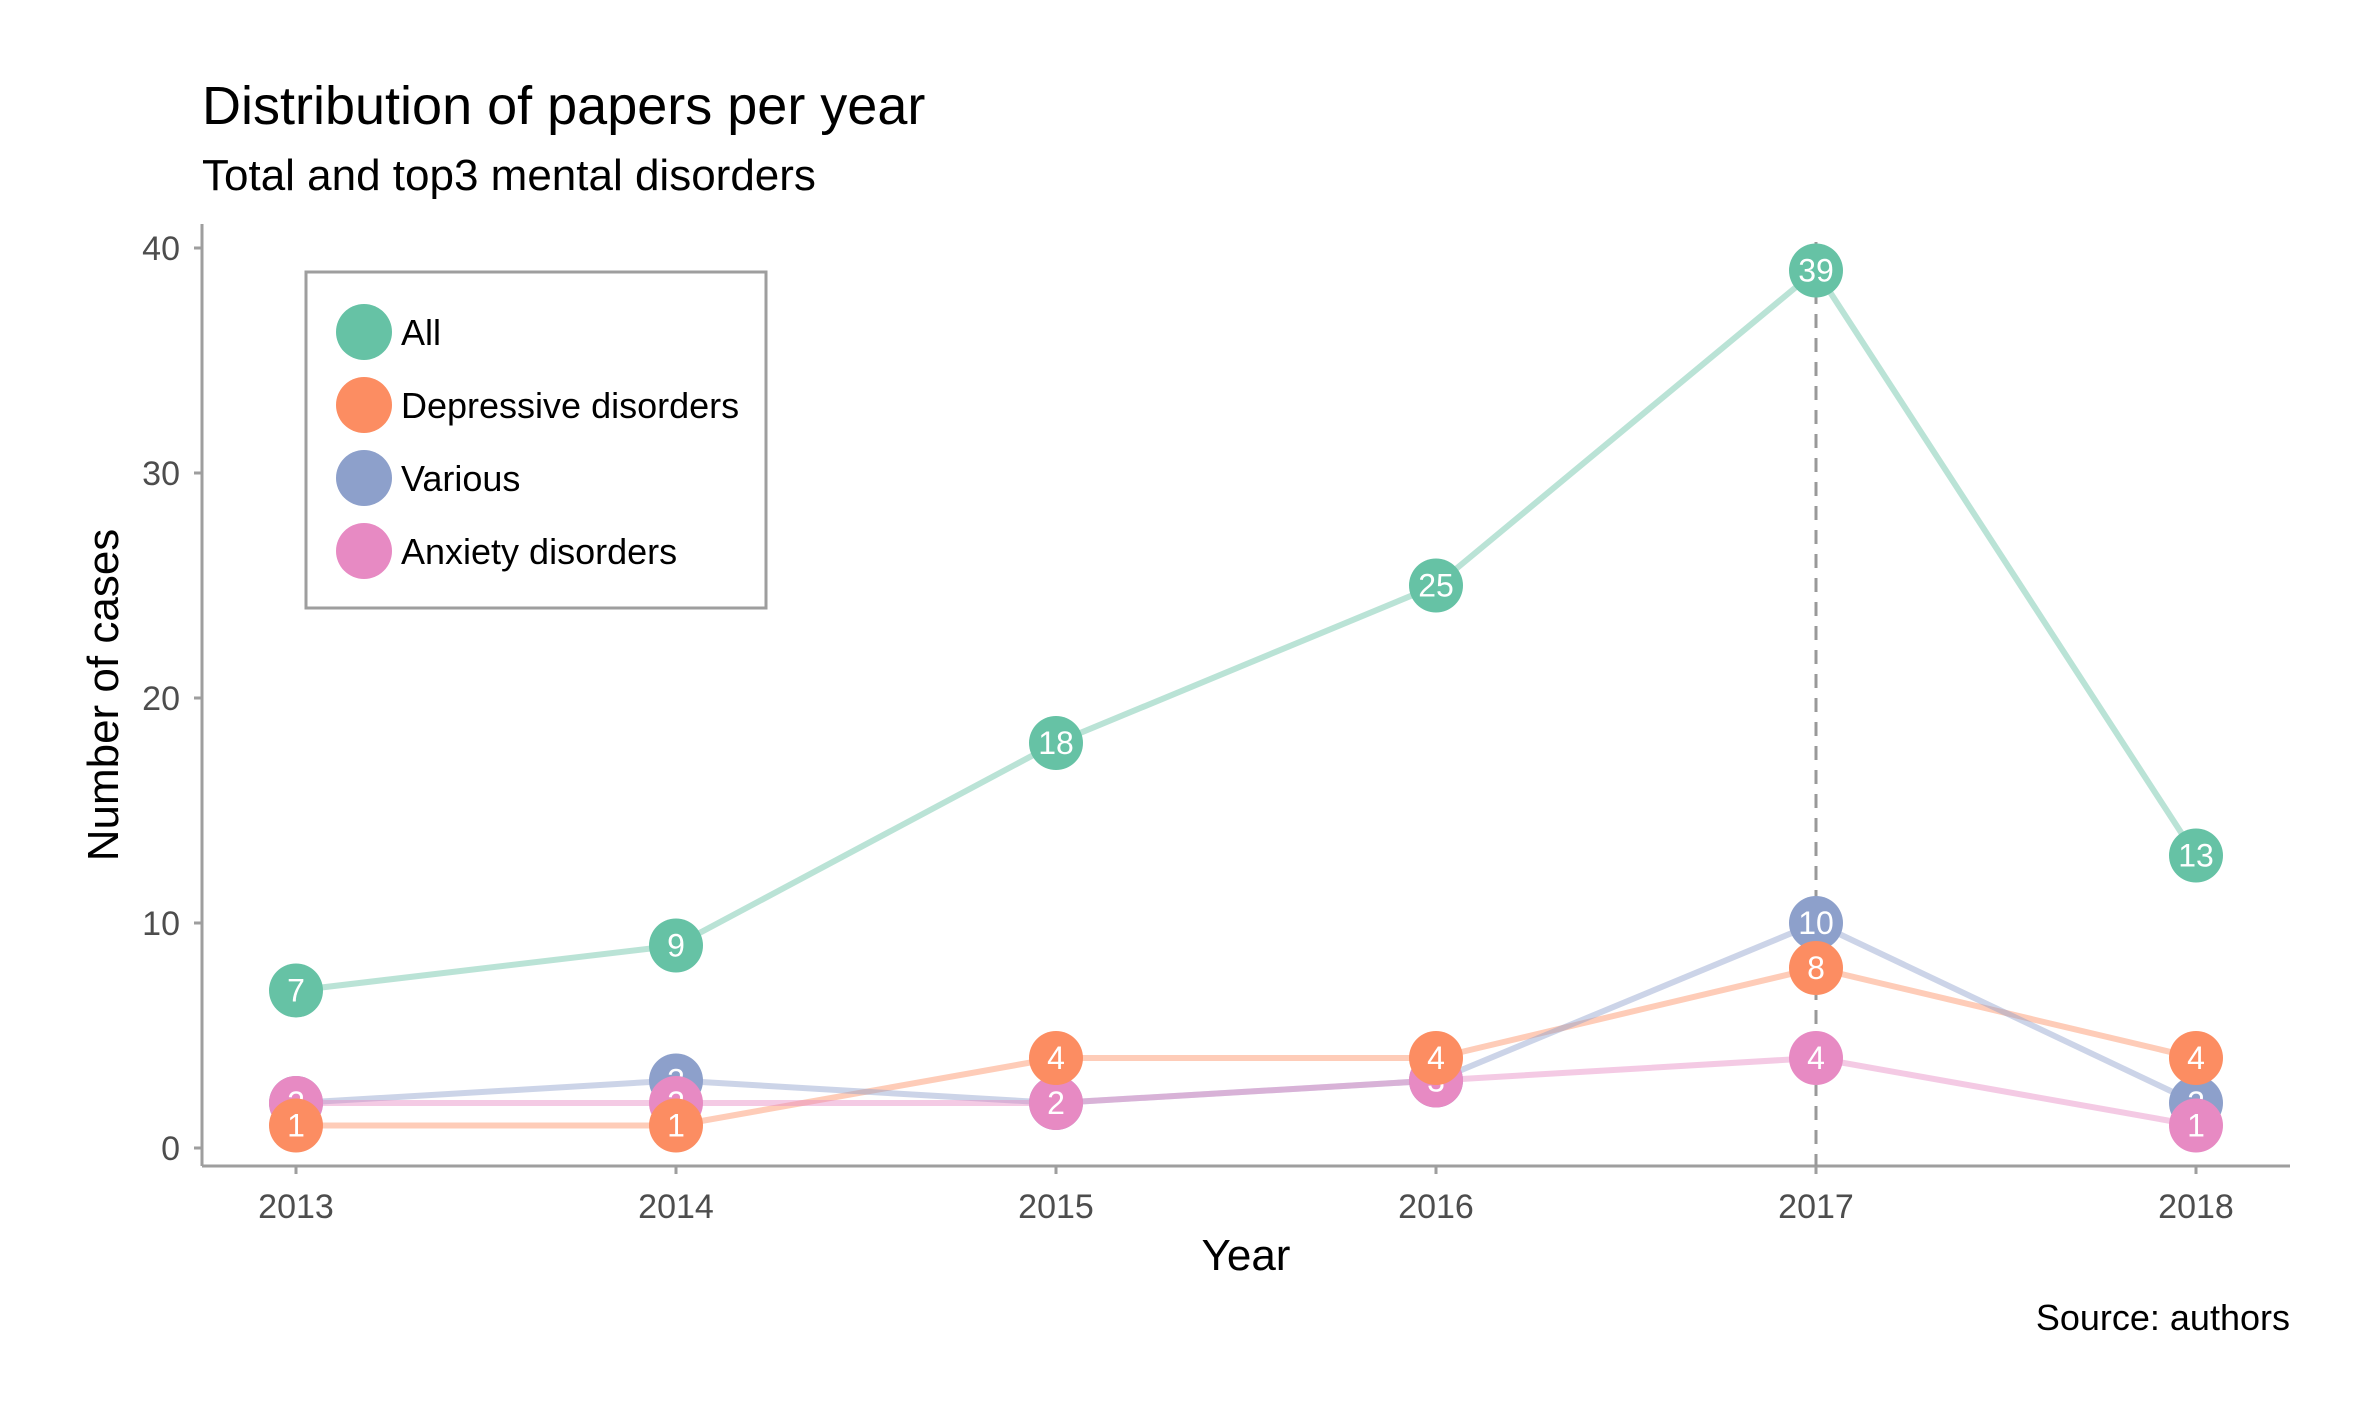 This screenshot has width=2362, height=1422. What do you see at coordinates (1246, 1092) in the screenshot?
I see `series-line-anxiety-disorders` at bounding box center [1246, 1092].